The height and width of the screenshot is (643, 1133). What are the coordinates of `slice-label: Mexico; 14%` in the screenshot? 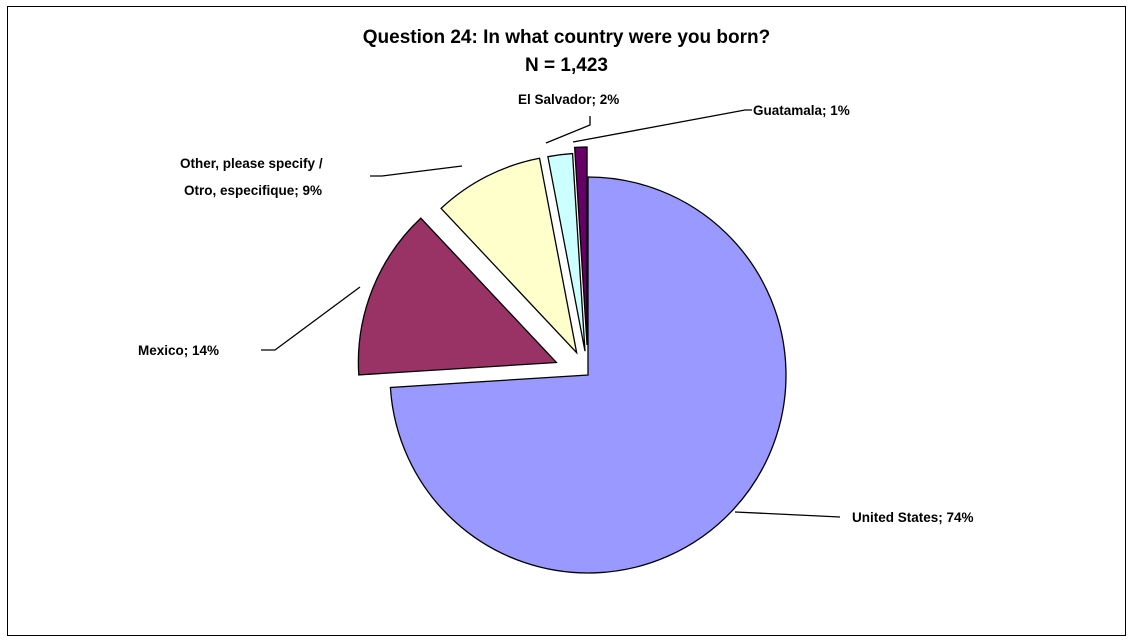 It's located at (178, 350).